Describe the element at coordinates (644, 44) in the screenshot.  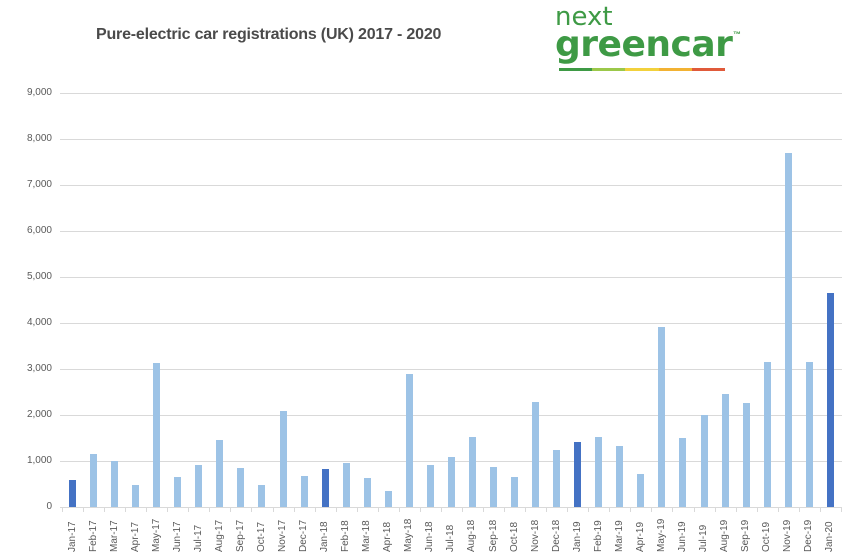
I see `logo-greencar-text: greencar` at that location.